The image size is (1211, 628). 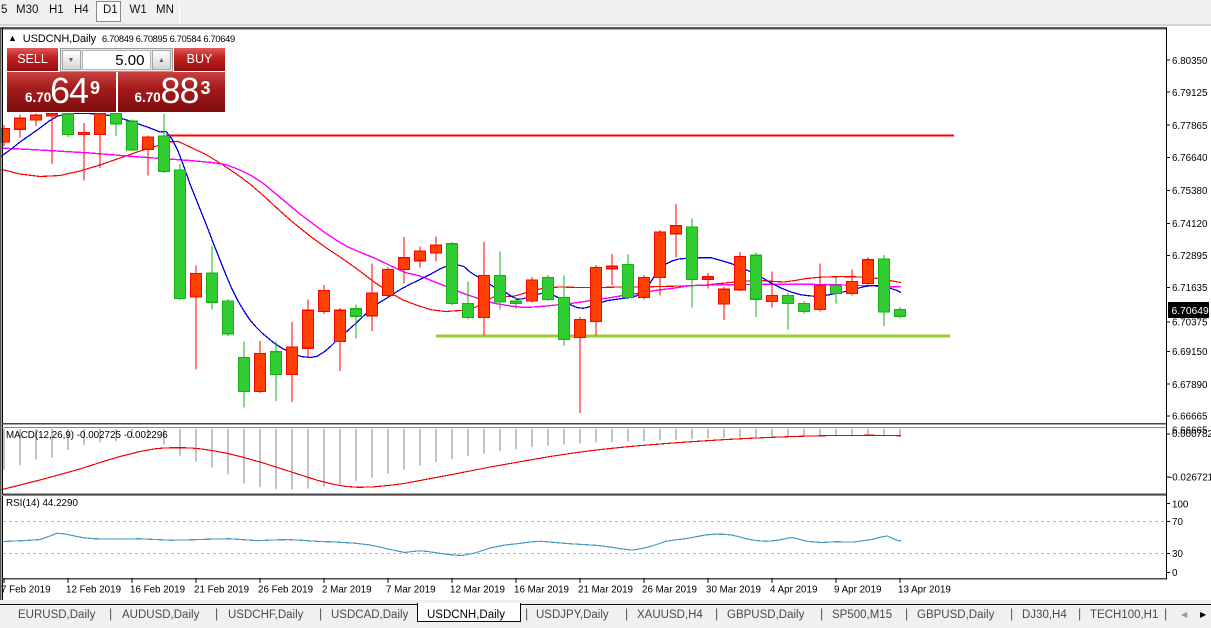 What do you see at coordinates (1177, 554) in the screenshot?
I see `svg-text: 30` at bounding box center [1177, 554].